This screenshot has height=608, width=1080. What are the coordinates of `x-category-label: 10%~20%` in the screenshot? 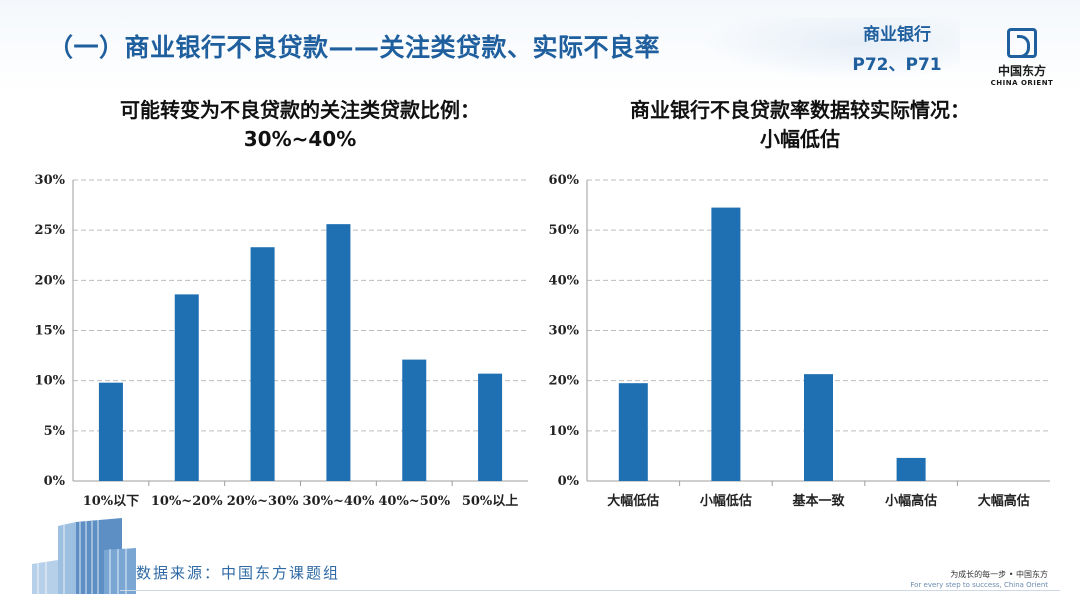 It's located at (187, 501).